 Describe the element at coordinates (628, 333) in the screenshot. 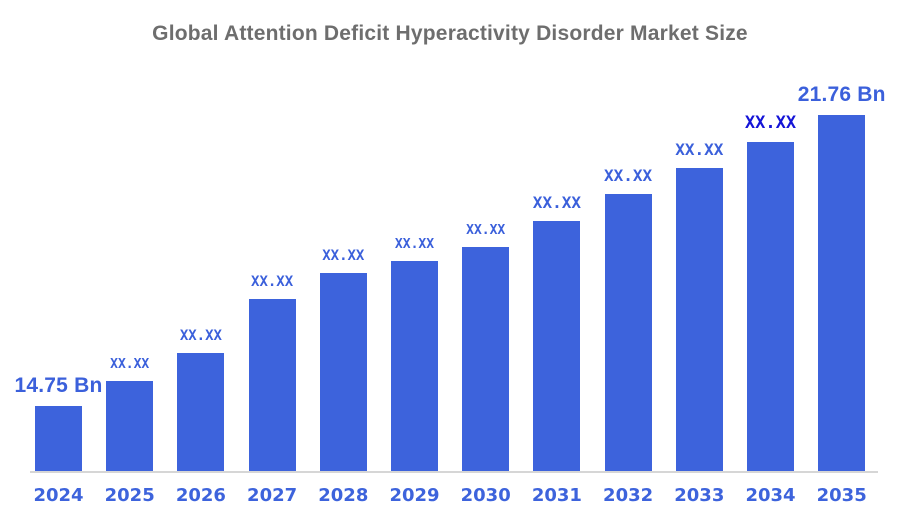

I see `bar-2032` at that location.